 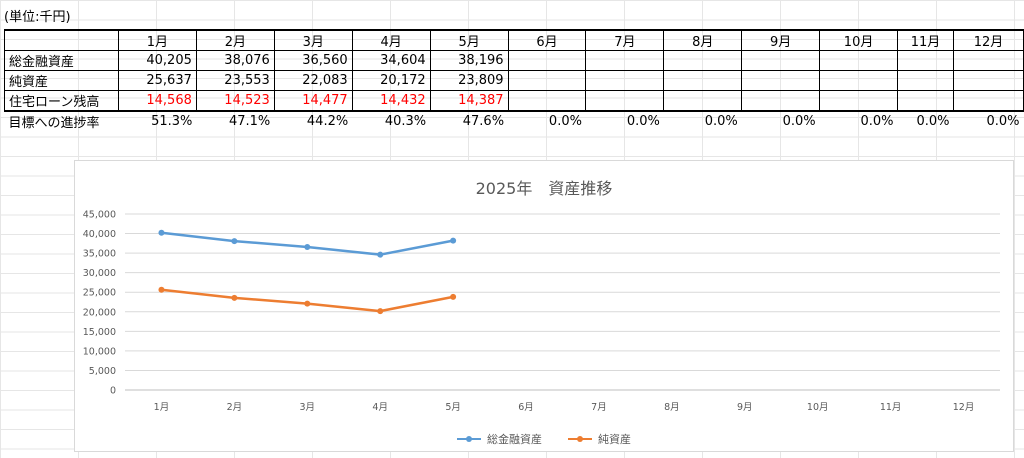 I want to click on table-row: 純資産 25,637 23,553 22,083 20,172 23,809, so click(x=514, y=80).